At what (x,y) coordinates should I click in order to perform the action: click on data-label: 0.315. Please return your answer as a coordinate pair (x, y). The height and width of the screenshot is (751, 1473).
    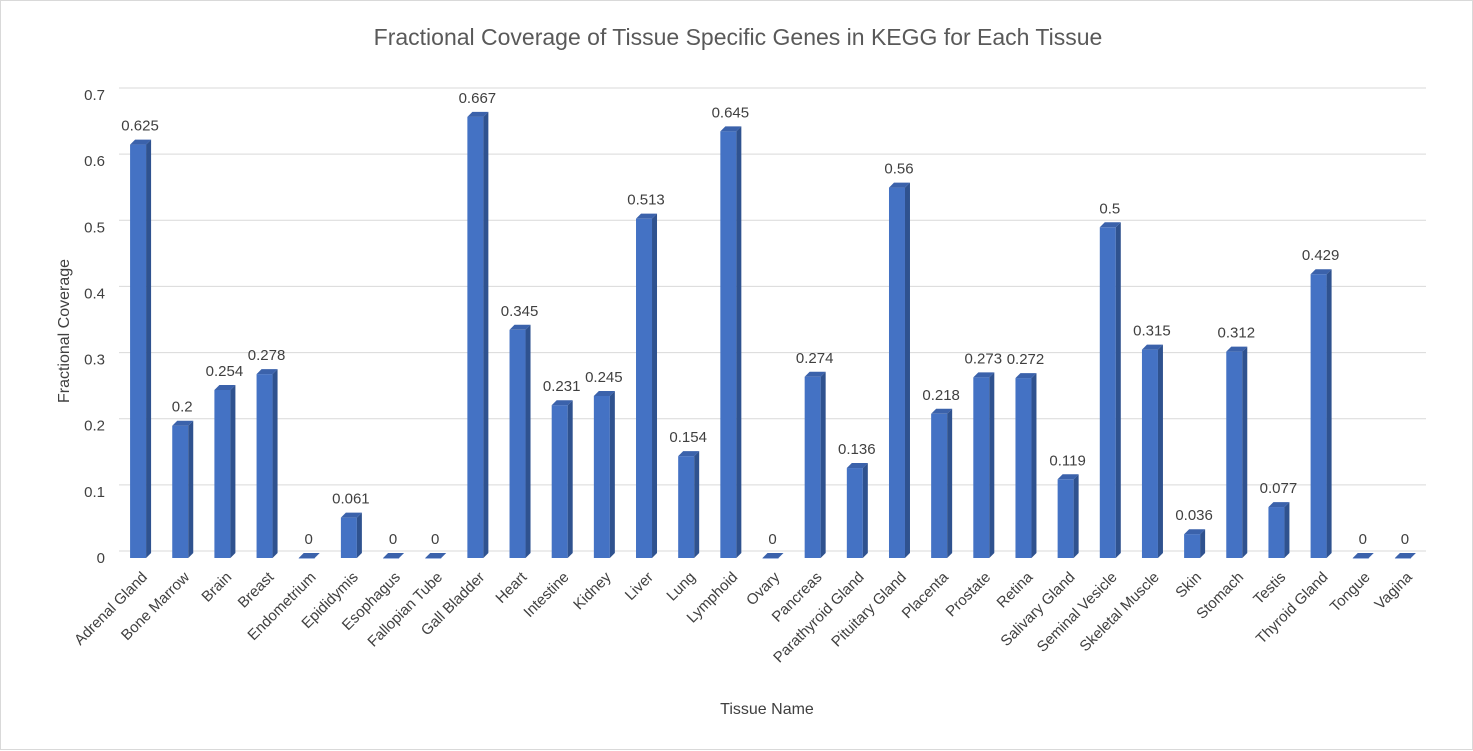
    Looking at the image, I should click on (1152, 331).